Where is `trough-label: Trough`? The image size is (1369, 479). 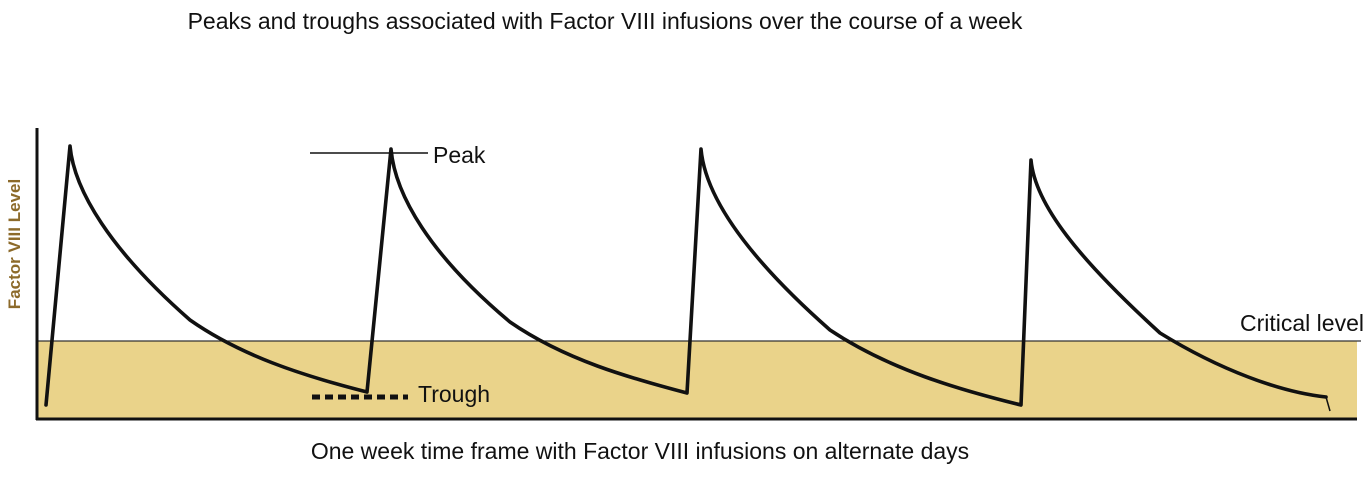 trough-label: Trough is located at coordinates (454, 394).